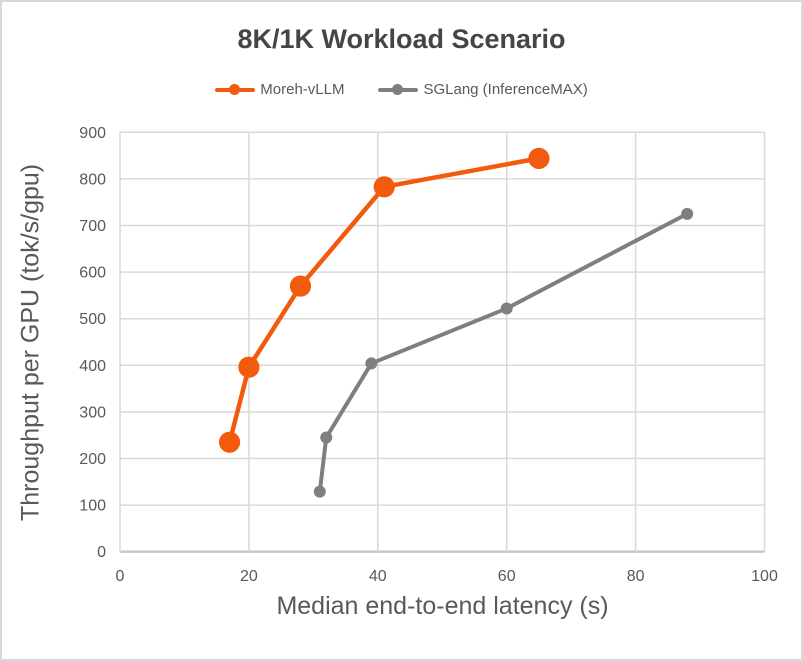  I want to click on legend-item-sglang: SGLang (InferenceMAX), so click(483, 89).